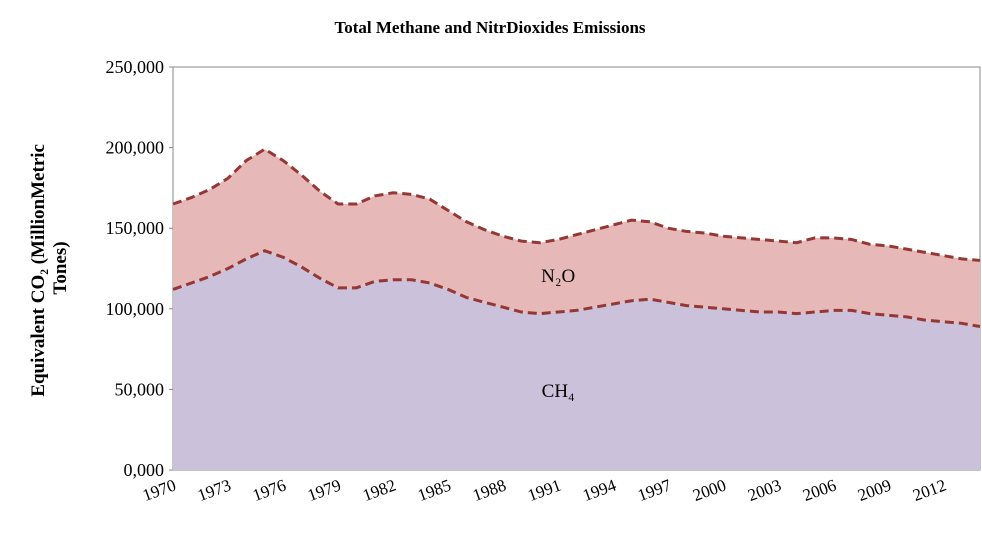 The image size is (982, 535). I want to click on y-tick-label: 150,000, so click(135, 228).